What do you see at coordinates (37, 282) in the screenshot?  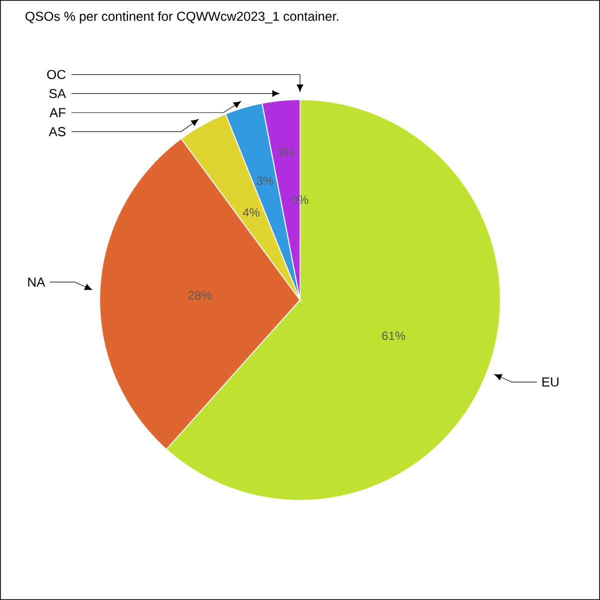 I see `slice-label: NA` at bounding box center [37, 282].